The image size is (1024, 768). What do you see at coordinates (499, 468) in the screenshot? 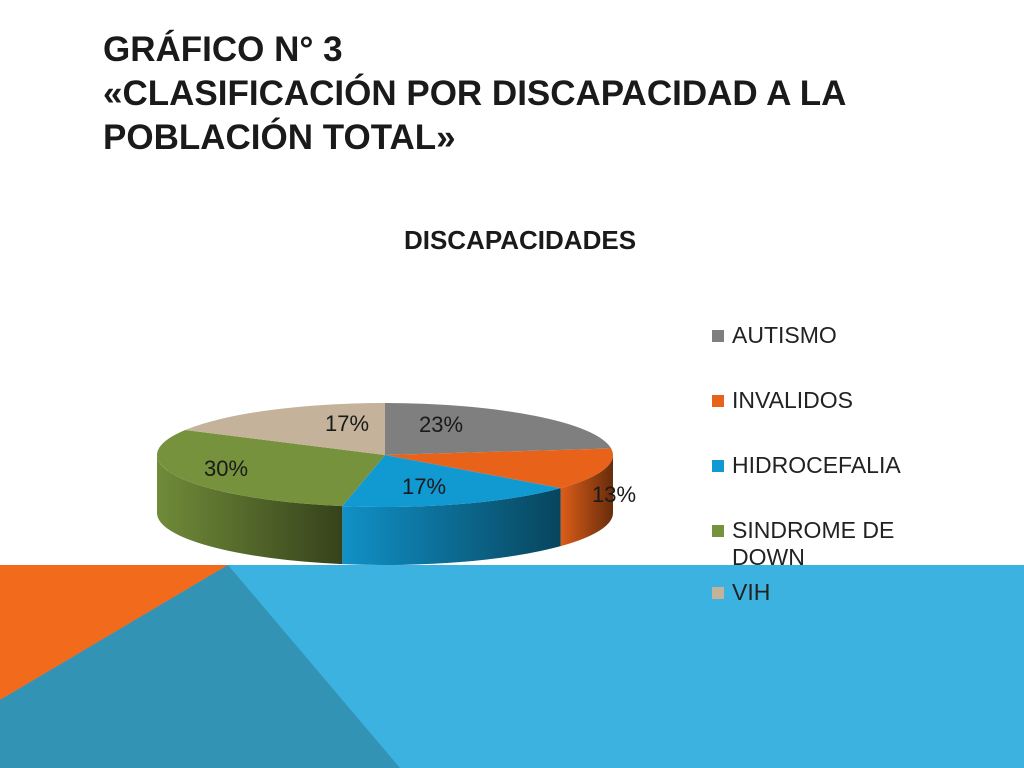
I see `pie-slice-invalidos` at bounding box center [499, 468].